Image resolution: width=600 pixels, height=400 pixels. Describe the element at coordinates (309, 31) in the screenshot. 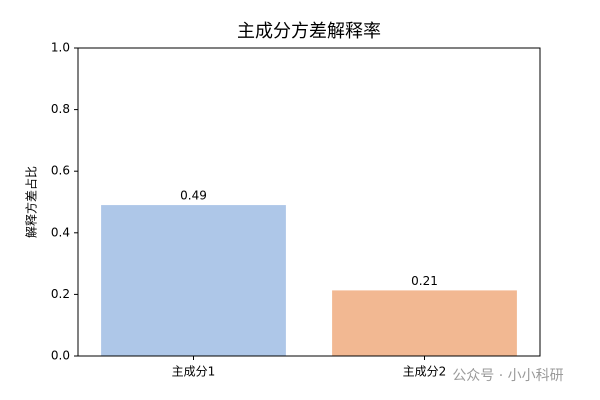

I see `chart-title: 主成分方差解释率` at that location.